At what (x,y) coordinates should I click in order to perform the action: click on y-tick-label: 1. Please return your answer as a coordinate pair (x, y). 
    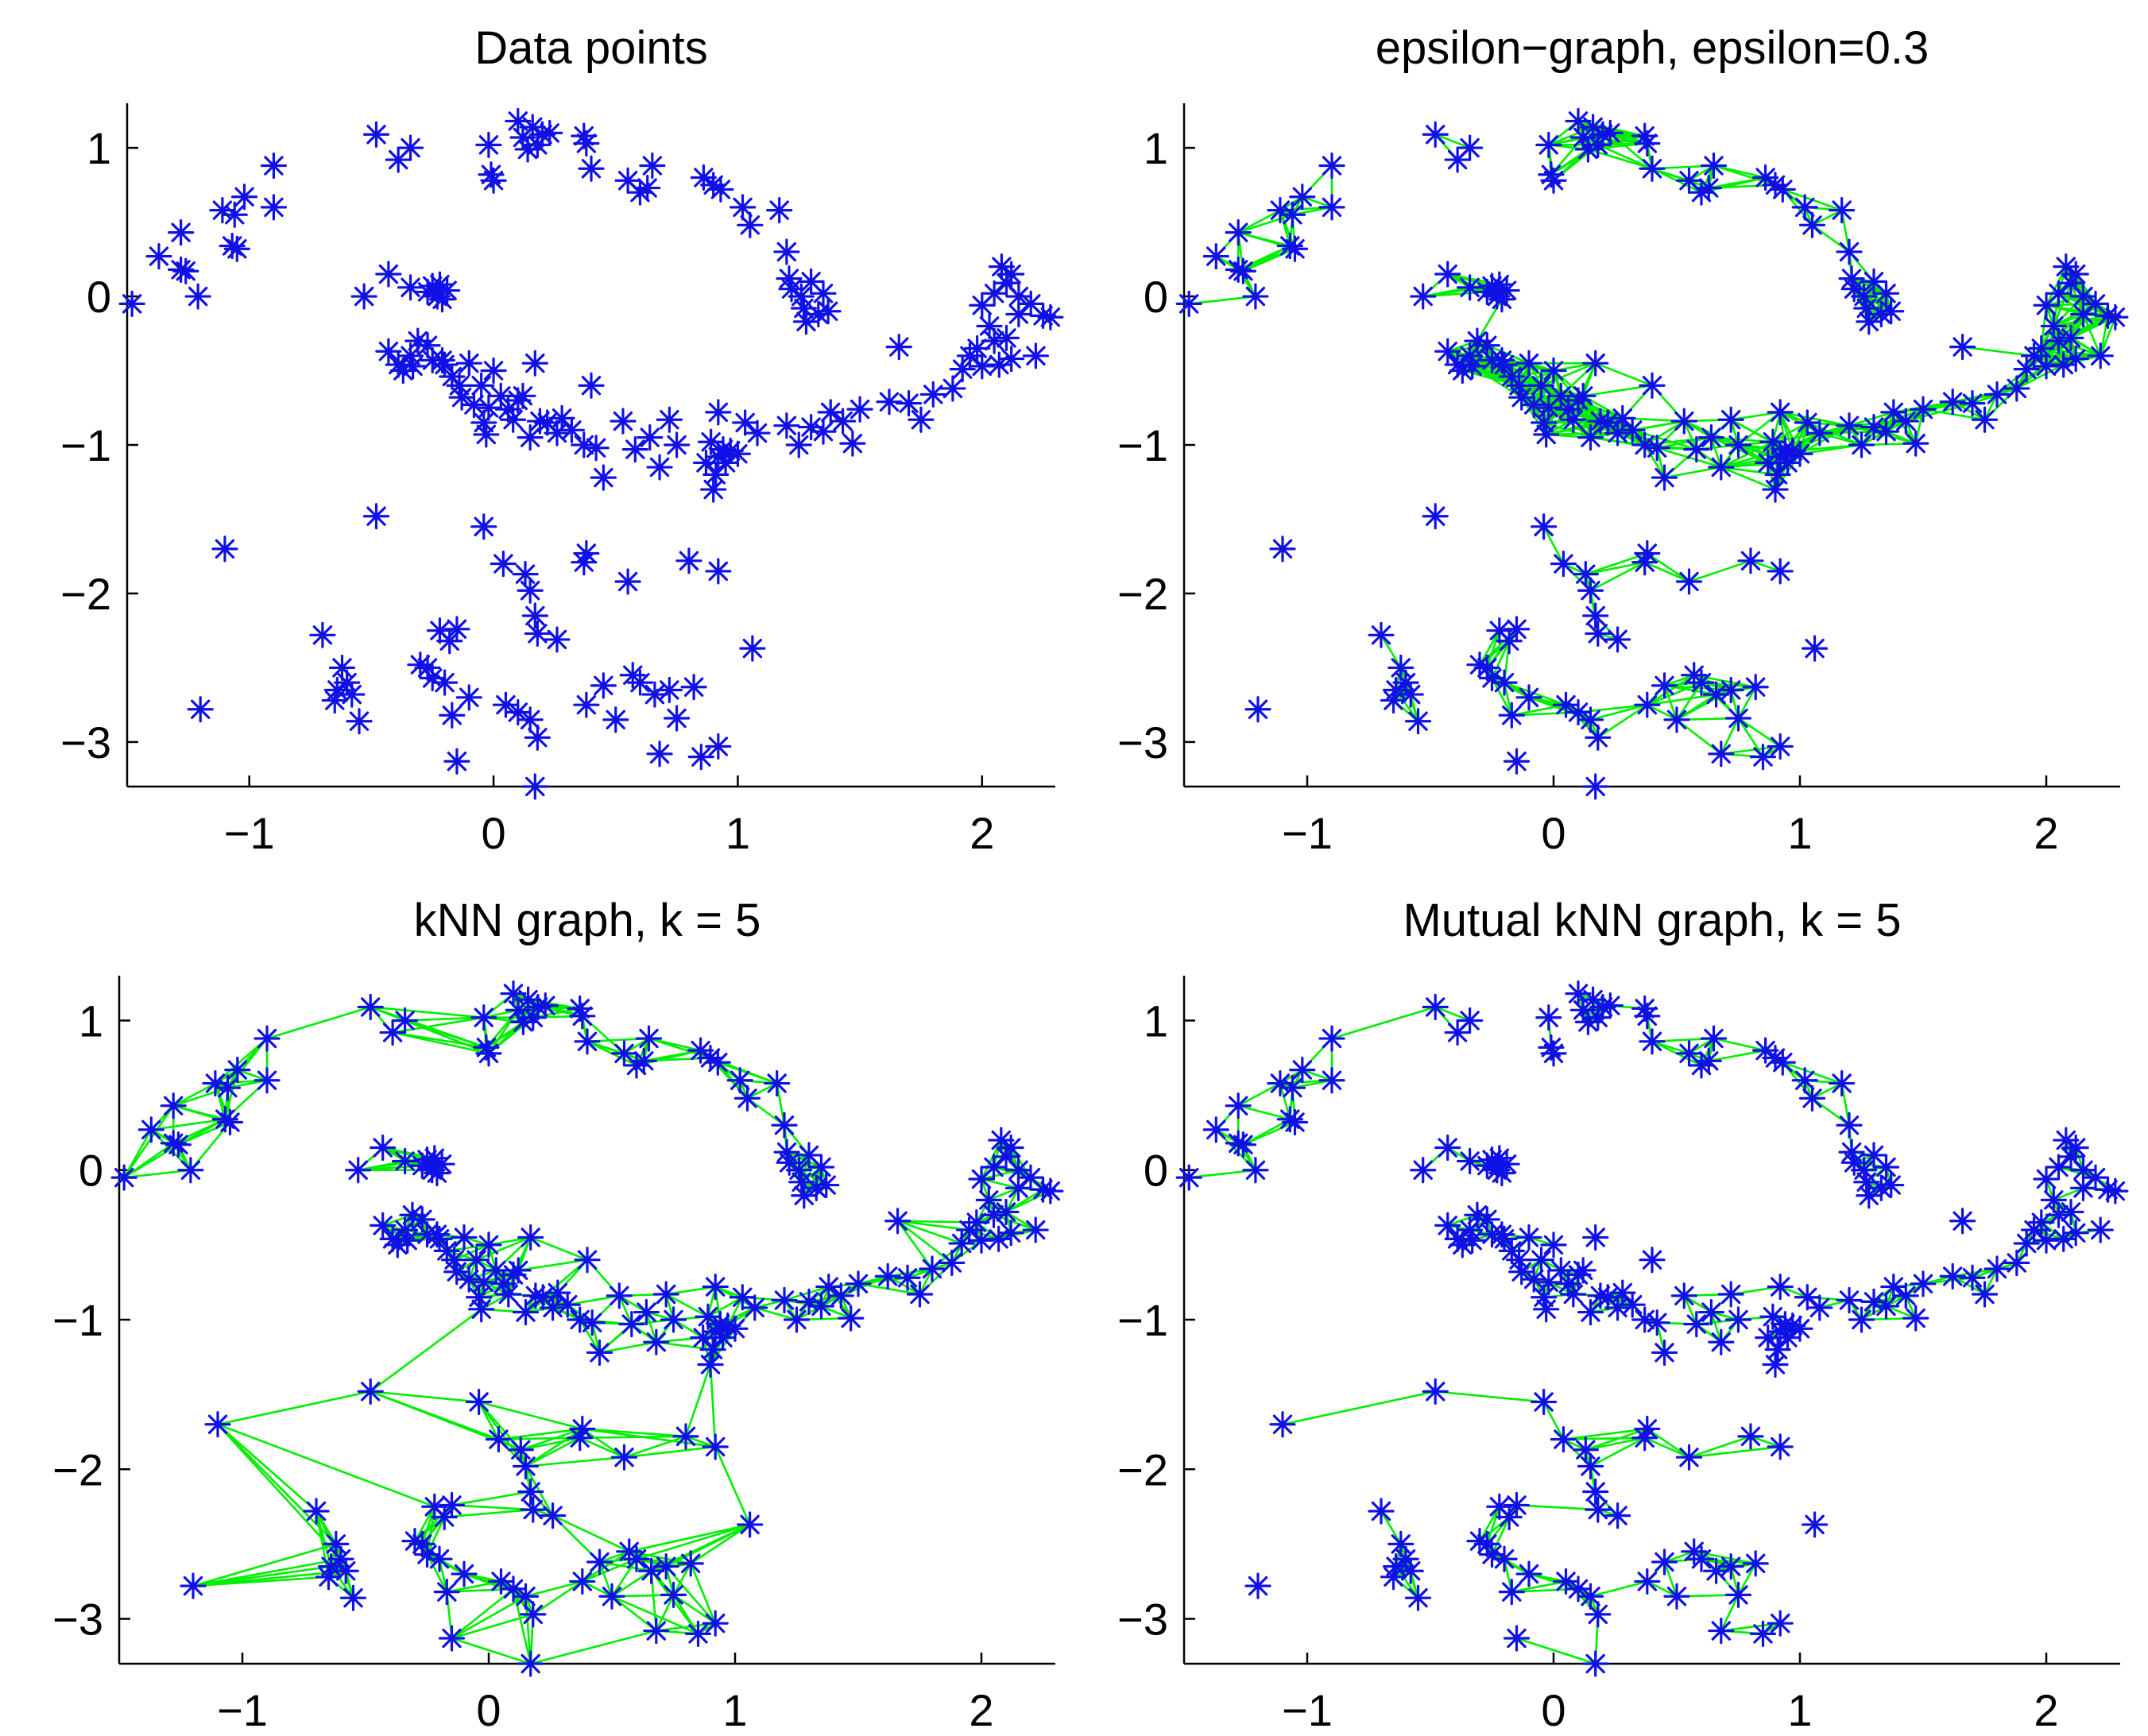
    Looking at the image, I should click on (1156, 1021).